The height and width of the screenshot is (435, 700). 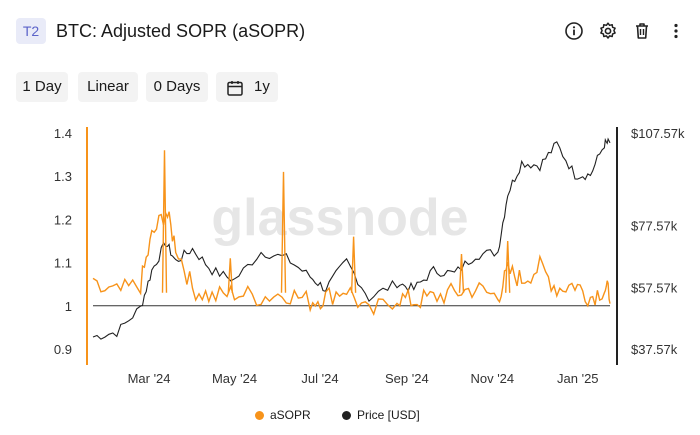 I want to click on y-left-tick-label: 0.9, so click(x=63, y=349).